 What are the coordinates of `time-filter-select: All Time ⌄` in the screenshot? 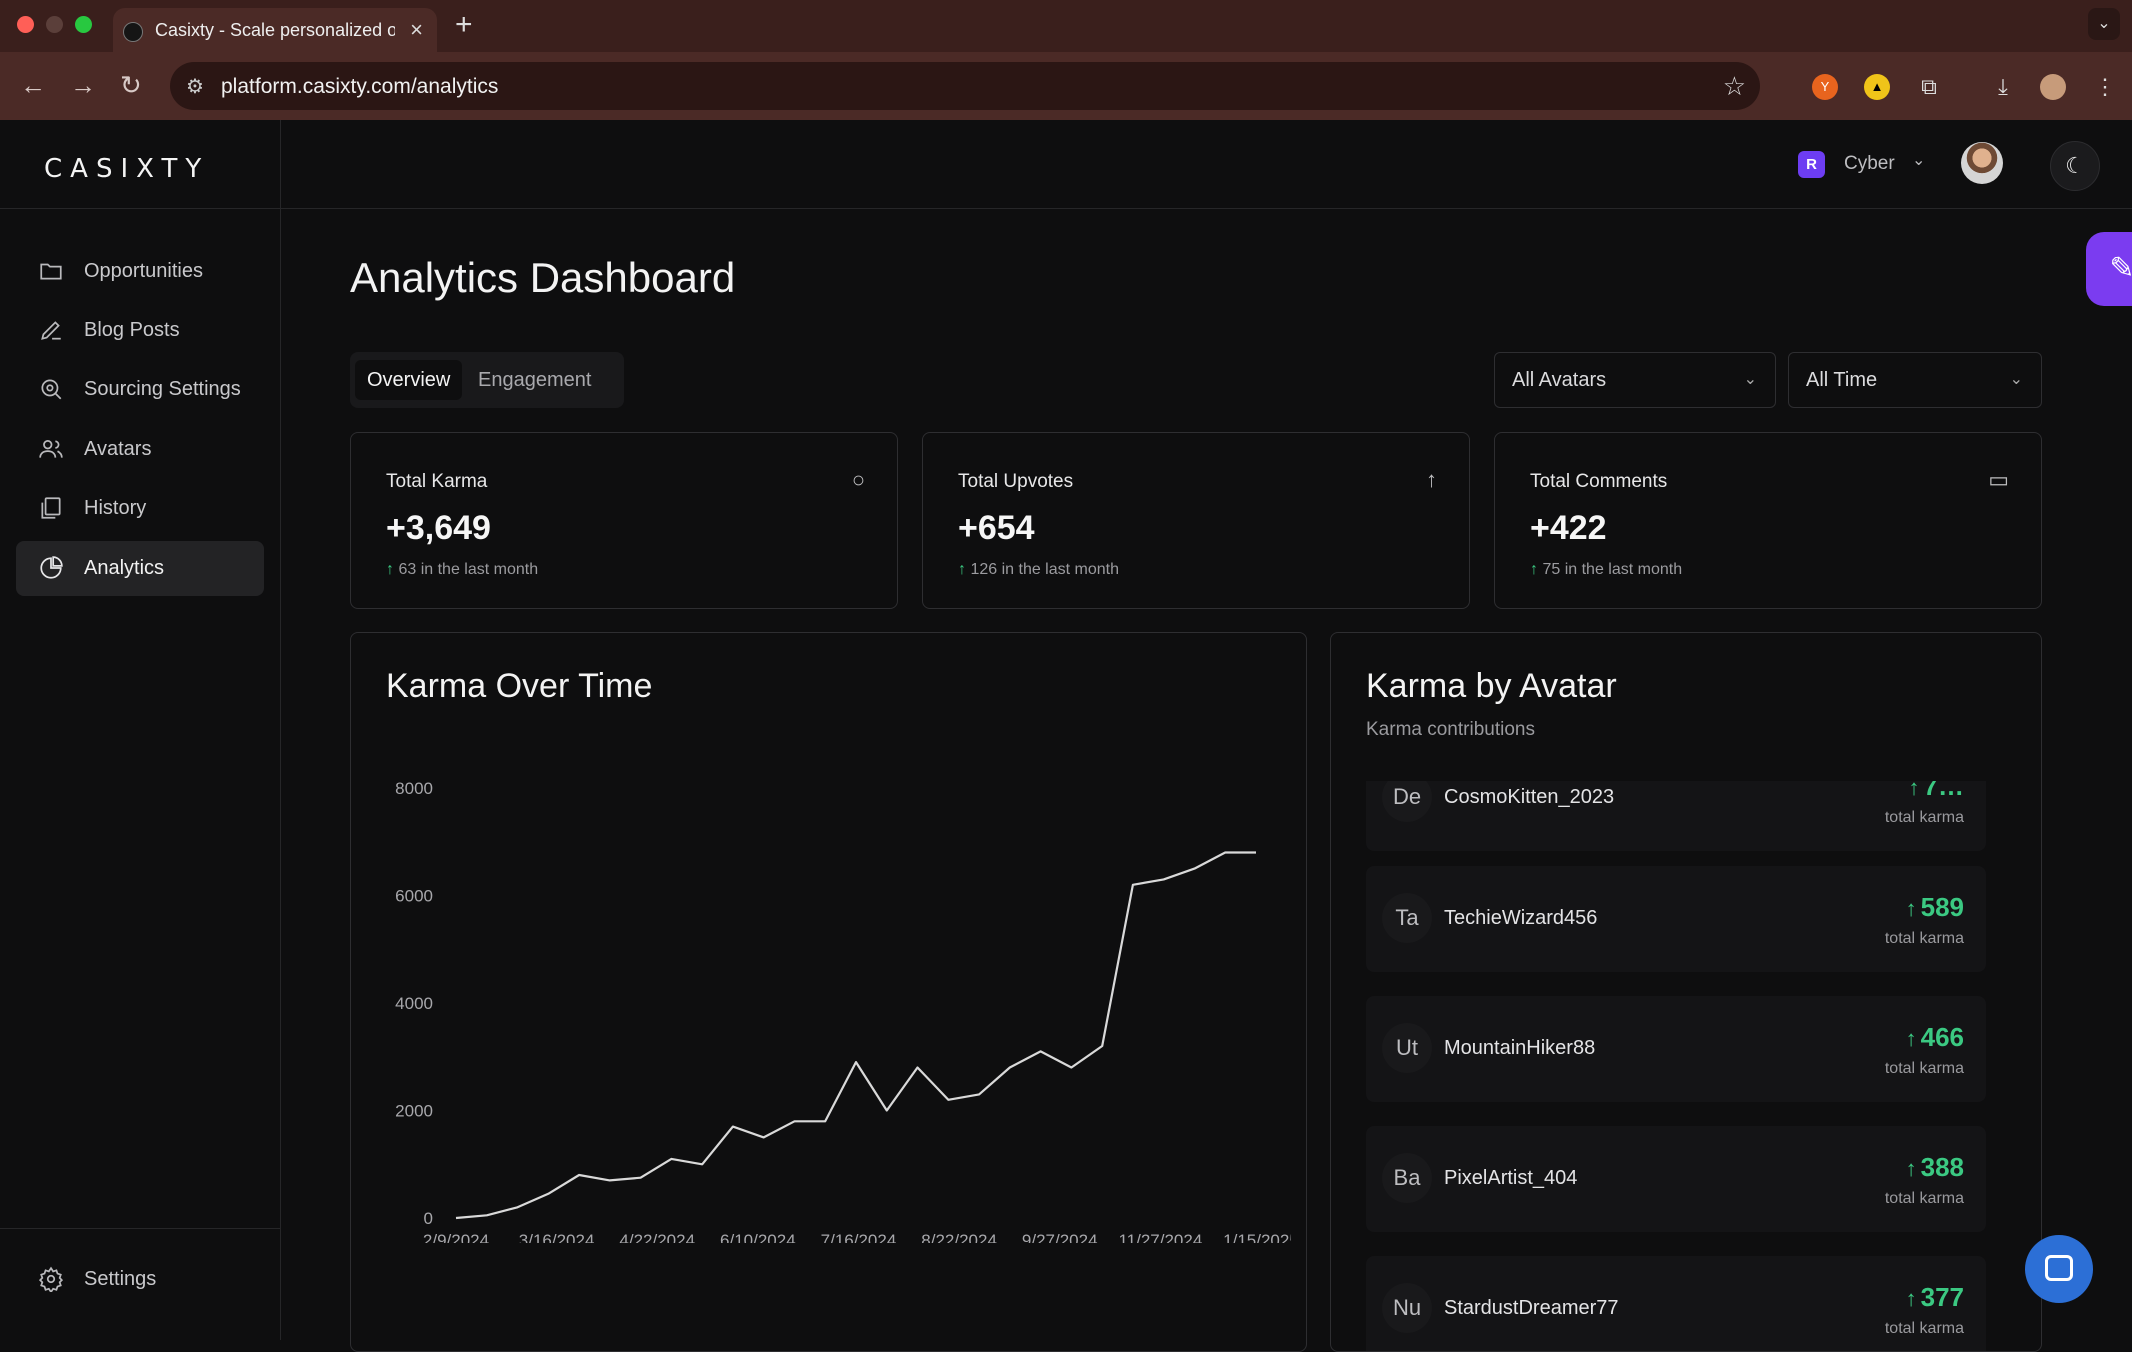 It's located at (1915, 380).